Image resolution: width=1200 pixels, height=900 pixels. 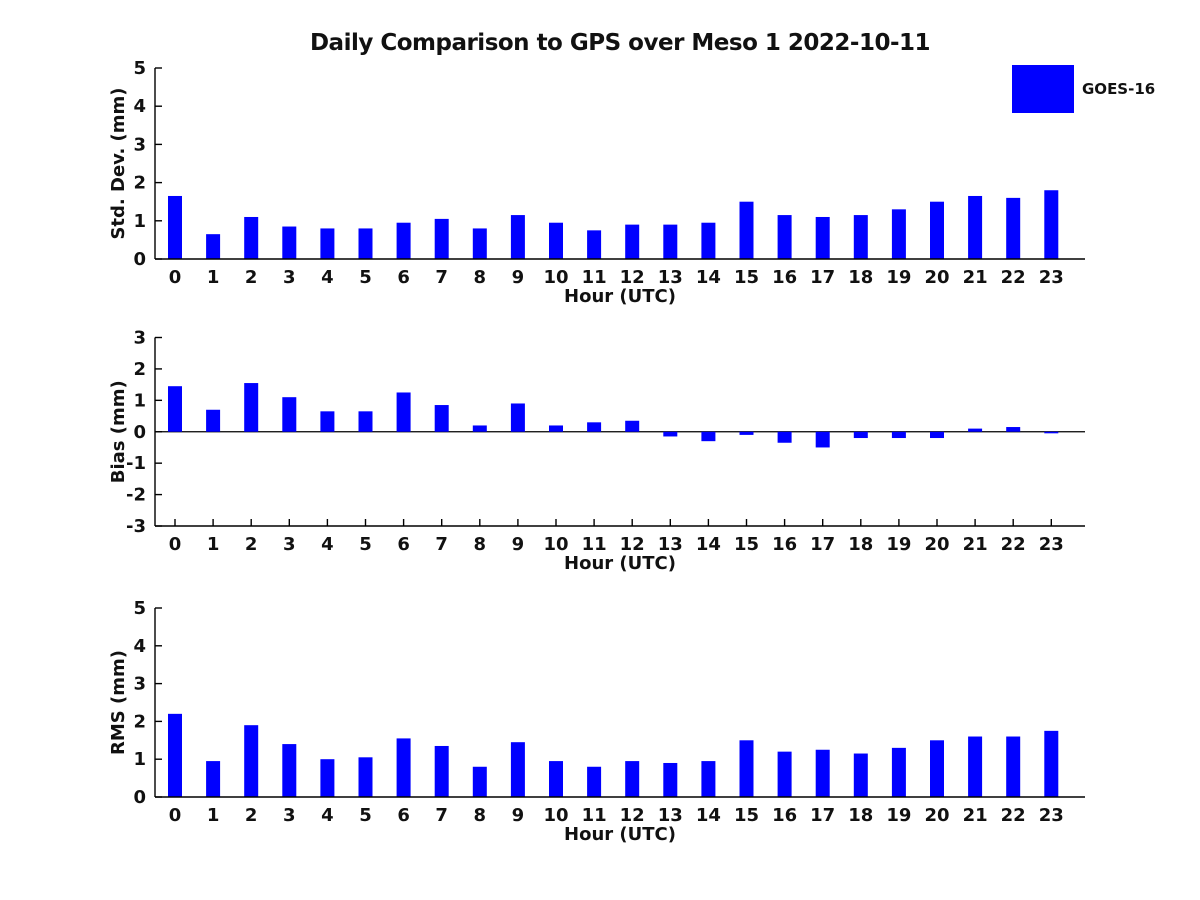 What do you see at coordinates (139, 259) in the screenshot?
I see `y-tick-label: 0` at bounding box center [139, 259].